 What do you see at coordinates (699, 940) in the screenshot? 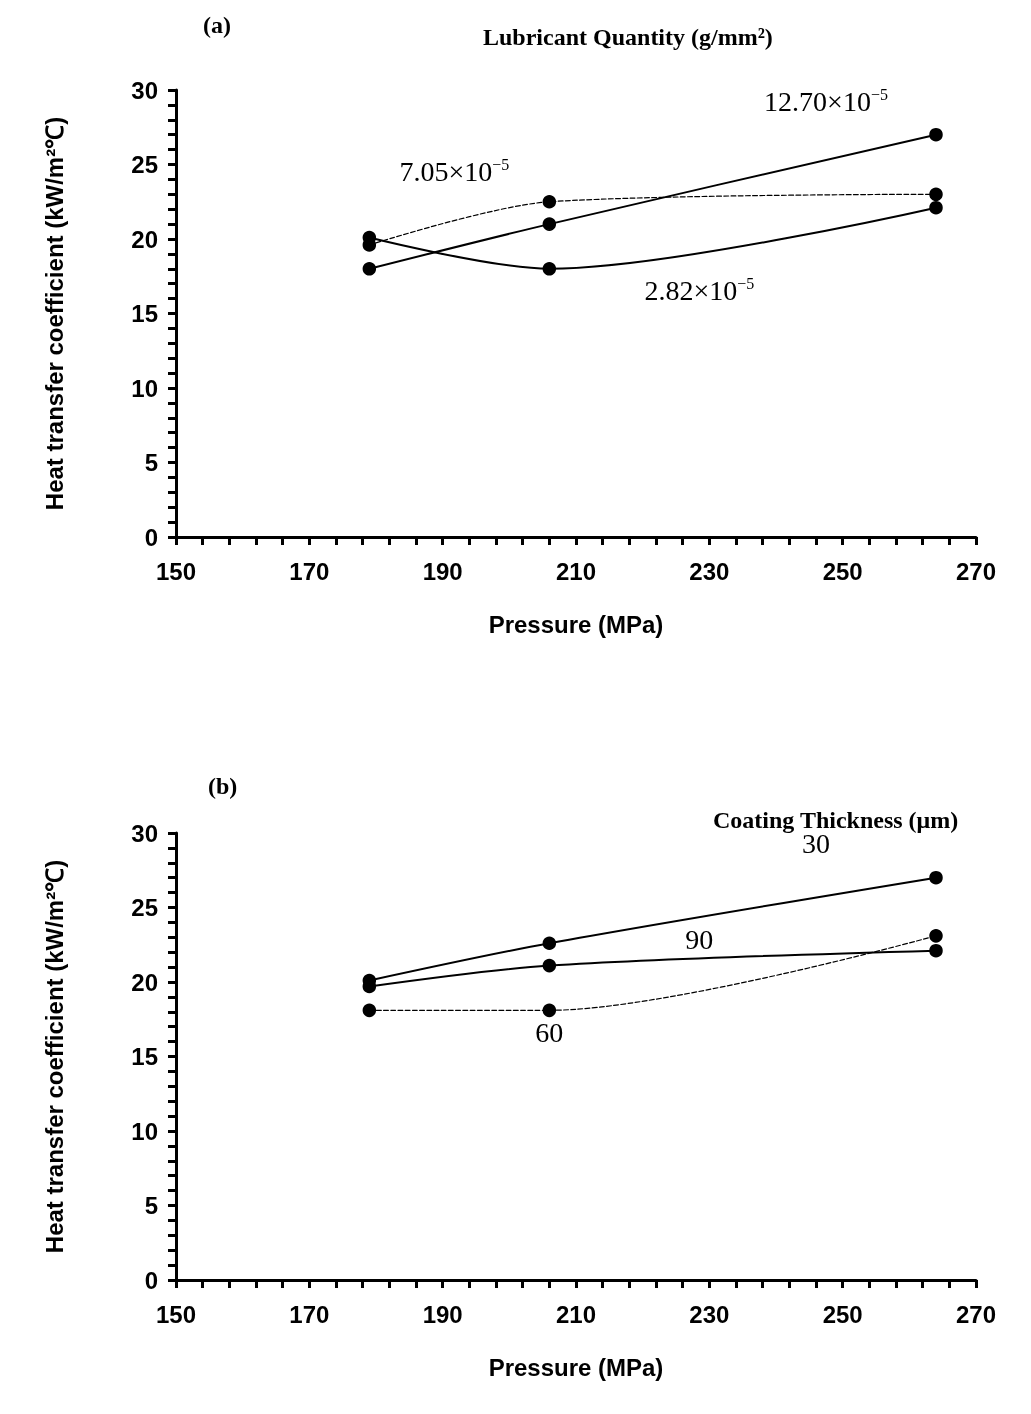
I see `series-label: 90` at bounding box center [699, 940].